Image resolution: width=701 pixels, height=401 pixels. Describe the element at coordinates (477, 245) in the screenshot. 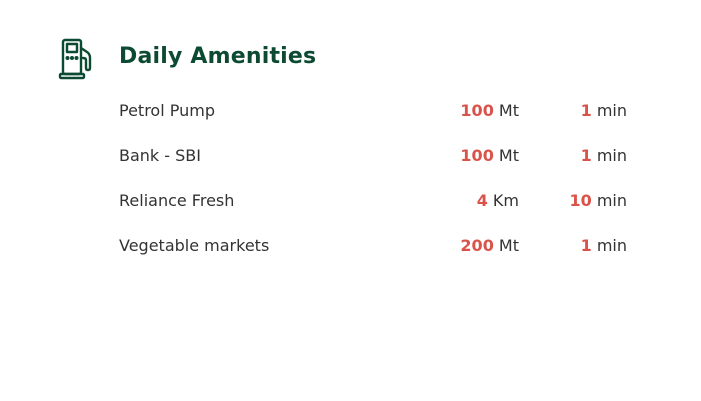

I see `distance-value: 200` at that location.